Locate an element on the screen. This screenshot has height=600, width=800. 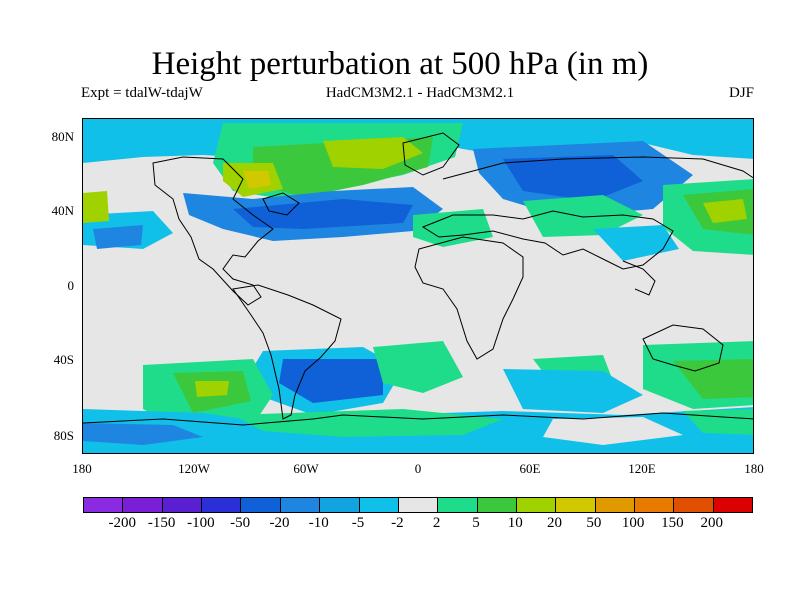
colorbar-label: 5 is located at coordinates (476, 523).